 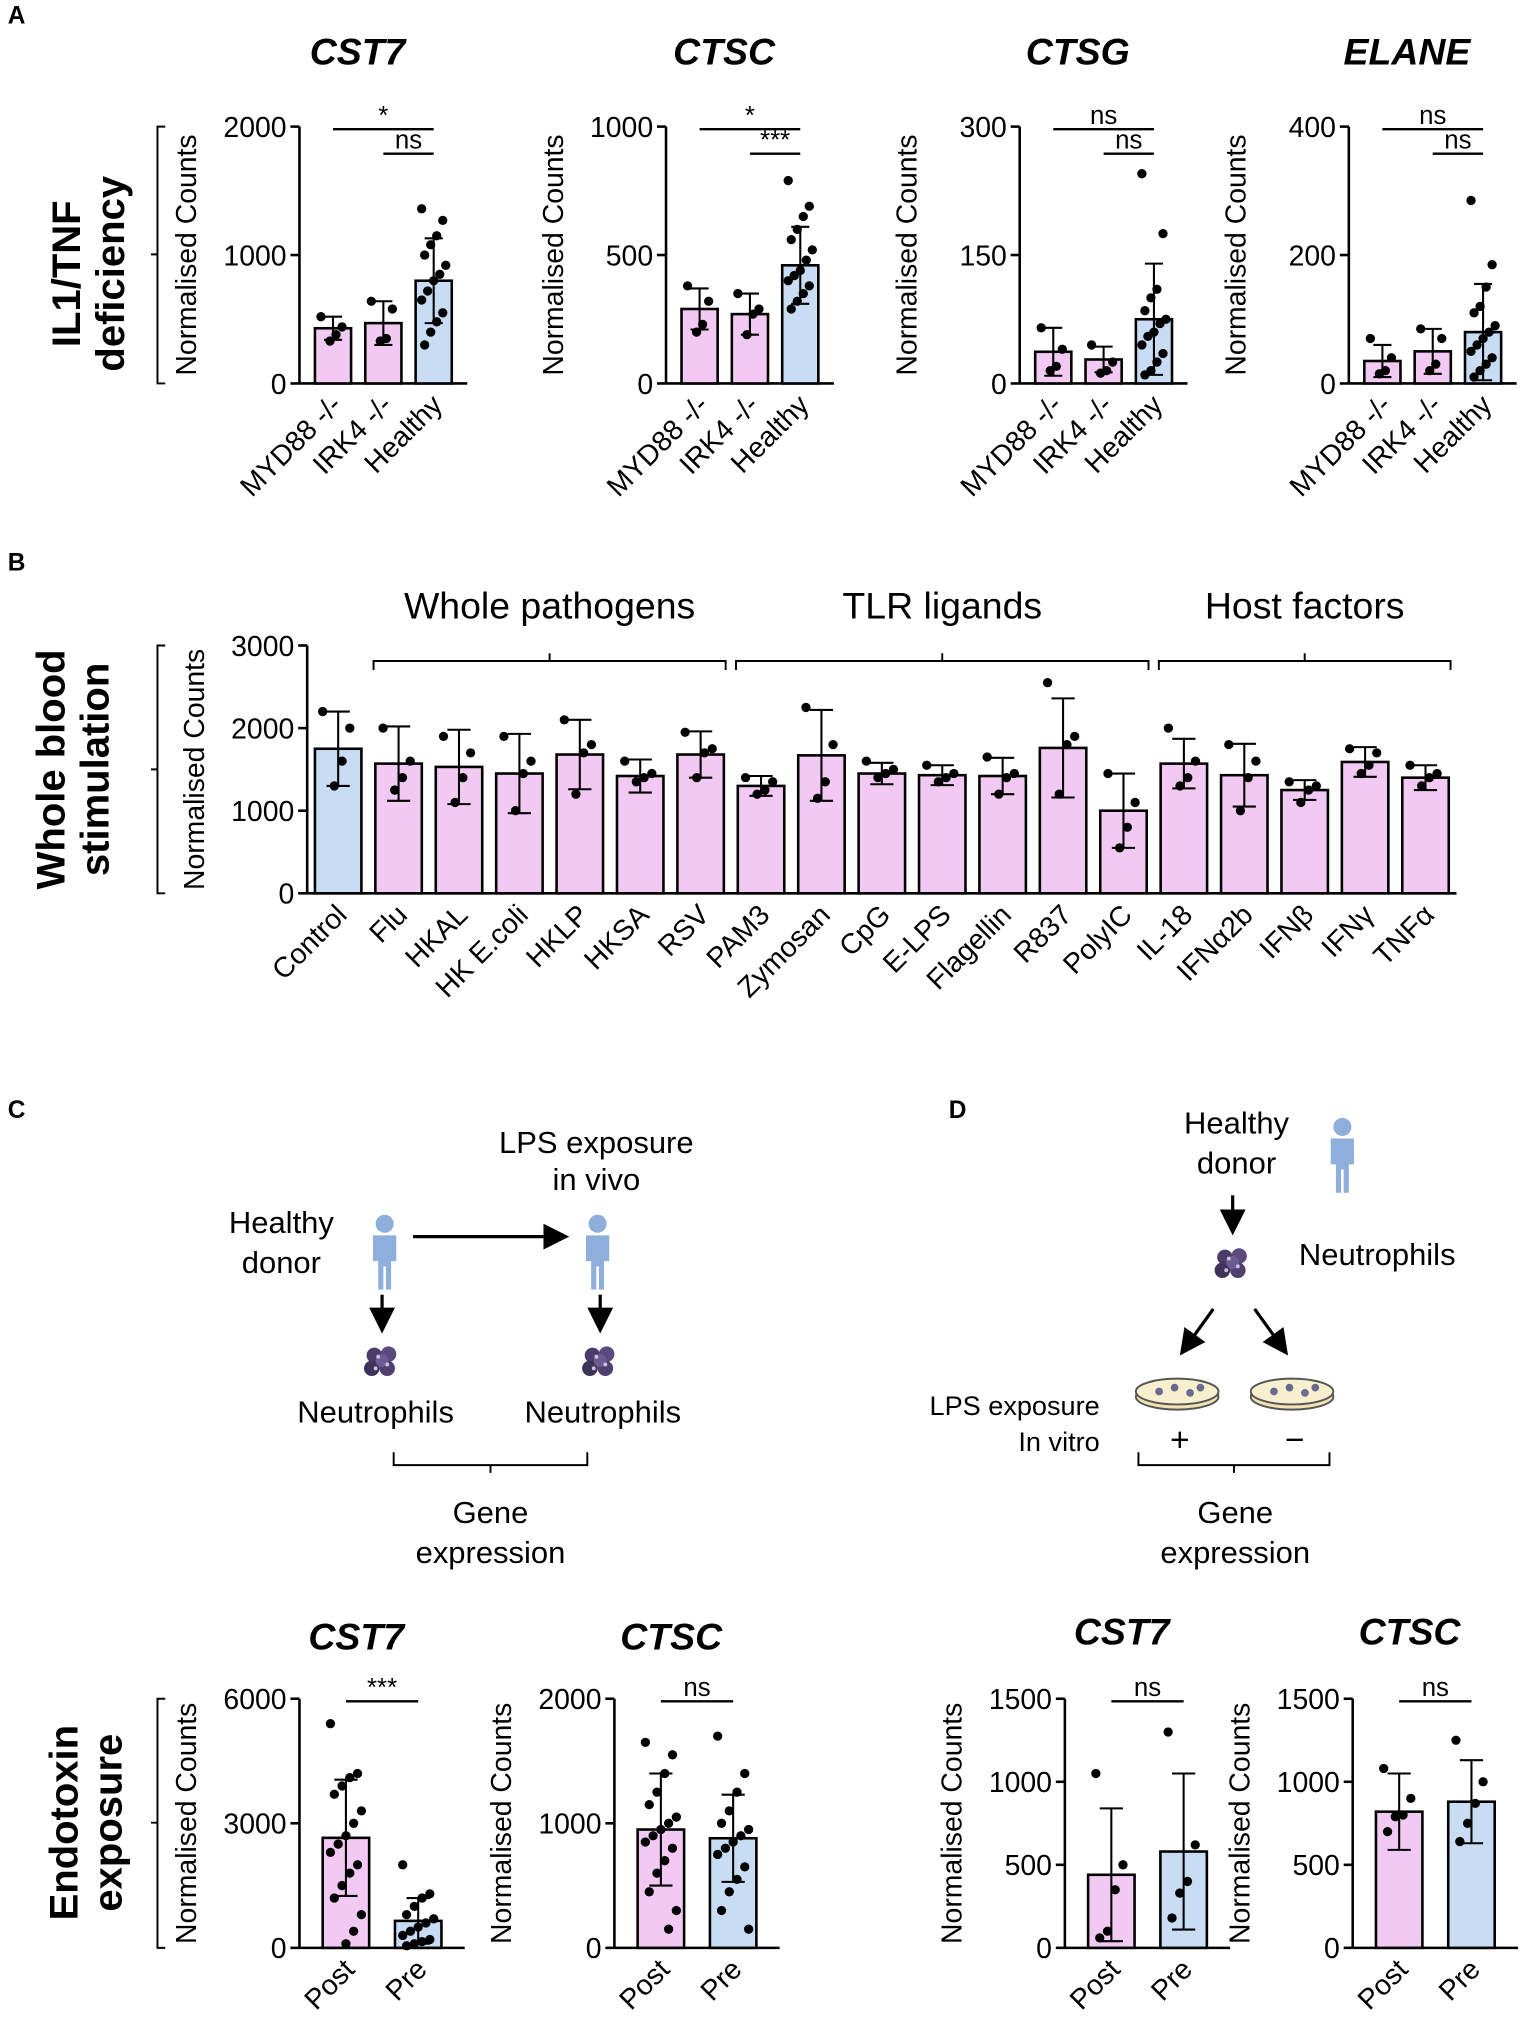 What do you see at coordinates (281, 1262) in the screenshot?
I see `diagram-text: donor` at bounding box center [281, 1262].